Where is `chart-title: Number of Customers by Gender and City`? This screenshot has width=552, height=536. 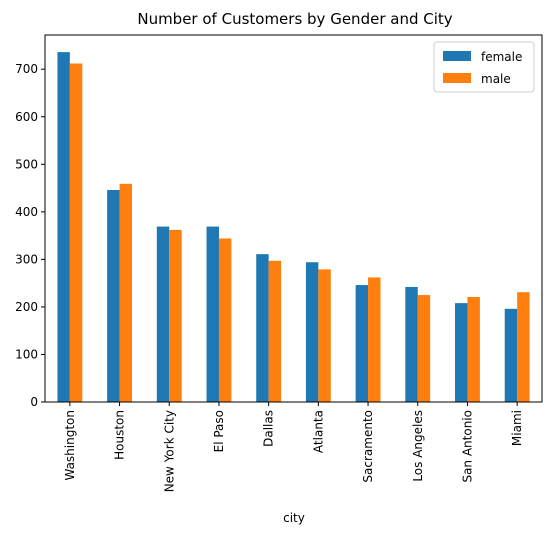 chart-title: Number of Customers by Gender and City is located at coordinates (294, 19).